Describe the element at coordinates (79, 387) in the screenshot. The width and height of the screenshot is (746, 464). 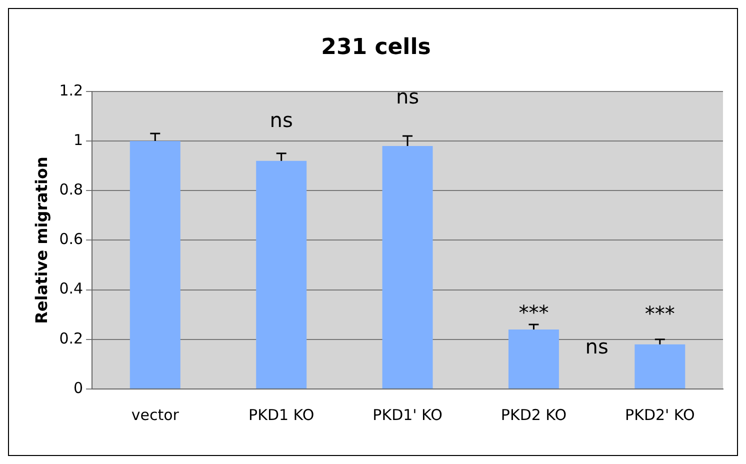
I see `y-tick-label: 0` at that location.